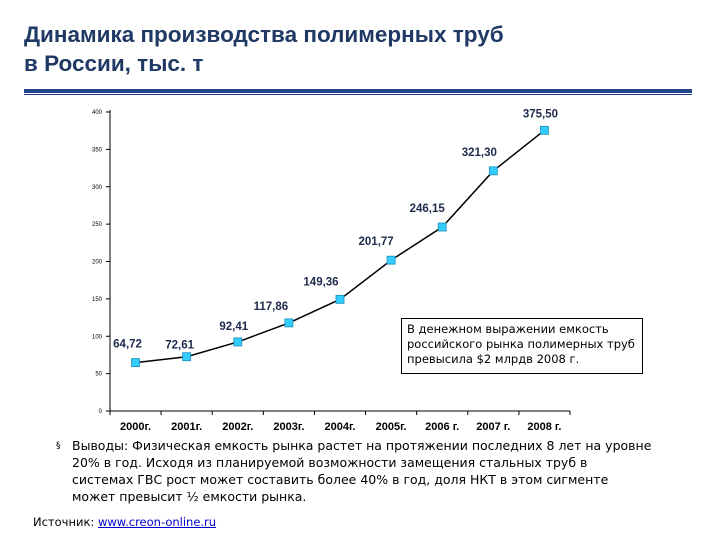 This screenshot has width=720, height=540. I want to click on x-tick-label: 2000г., so click(135, 427).